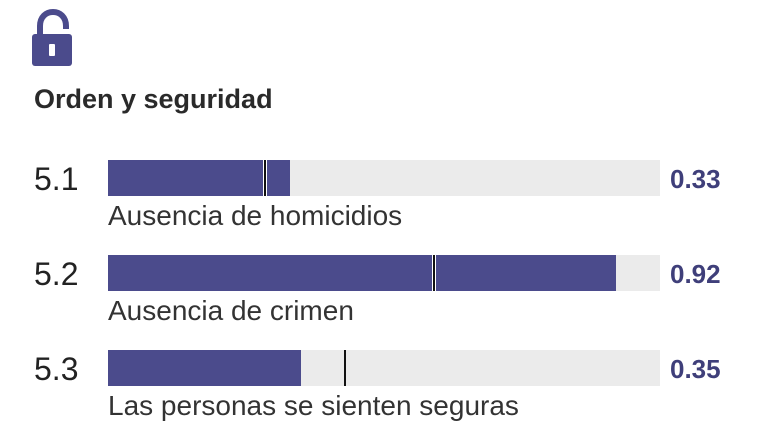 Image resolution: width=768 pixels, height=436 pixels. I want to click on bar-value-label: 0.33, so click(695, 179).